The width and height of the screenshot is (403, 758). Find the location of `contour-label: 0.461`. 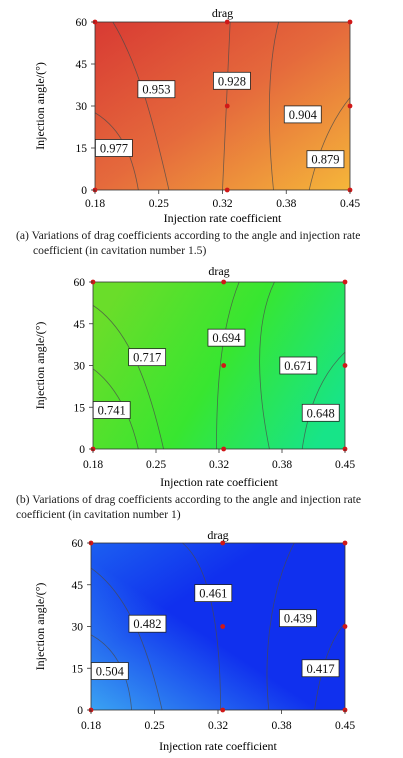

contour-label: 0.461 is located at coordinates (213, 594).